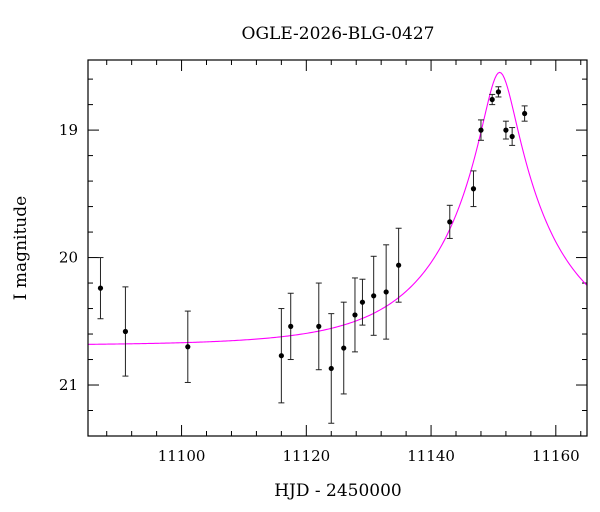 The width and height of the screenshot is (600, 512). I want to click on chart-title: OGLE-2026-BLG-0427, so click(338, 34).